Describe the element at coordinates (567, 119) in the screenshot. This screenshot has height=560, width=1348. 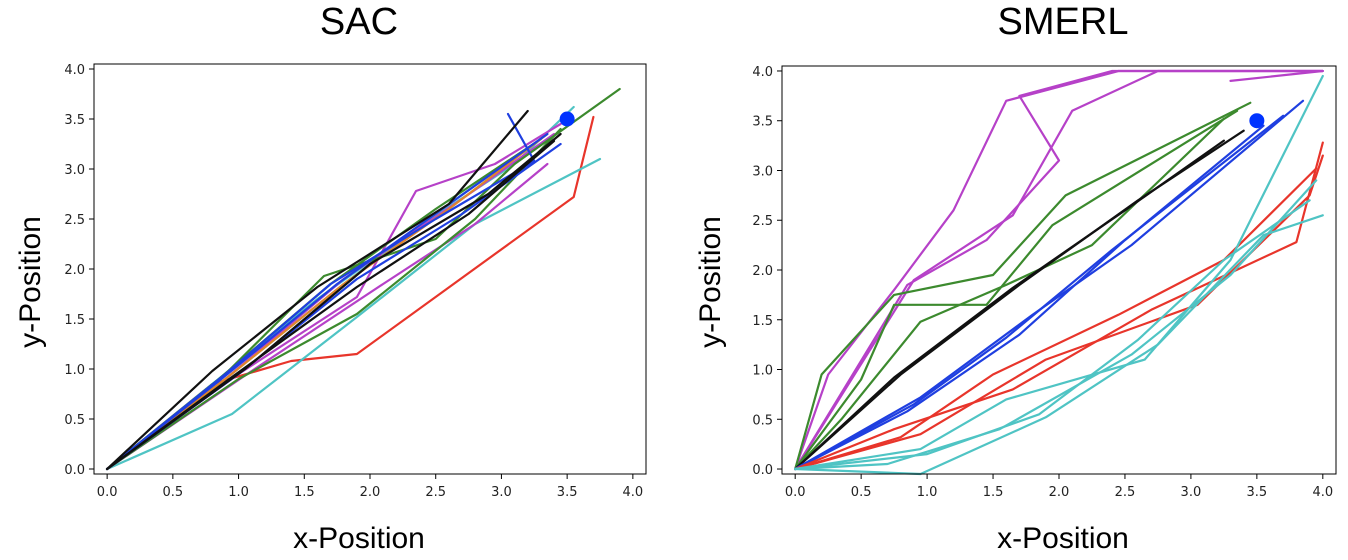
I see `sac-goal-marker` at that location.